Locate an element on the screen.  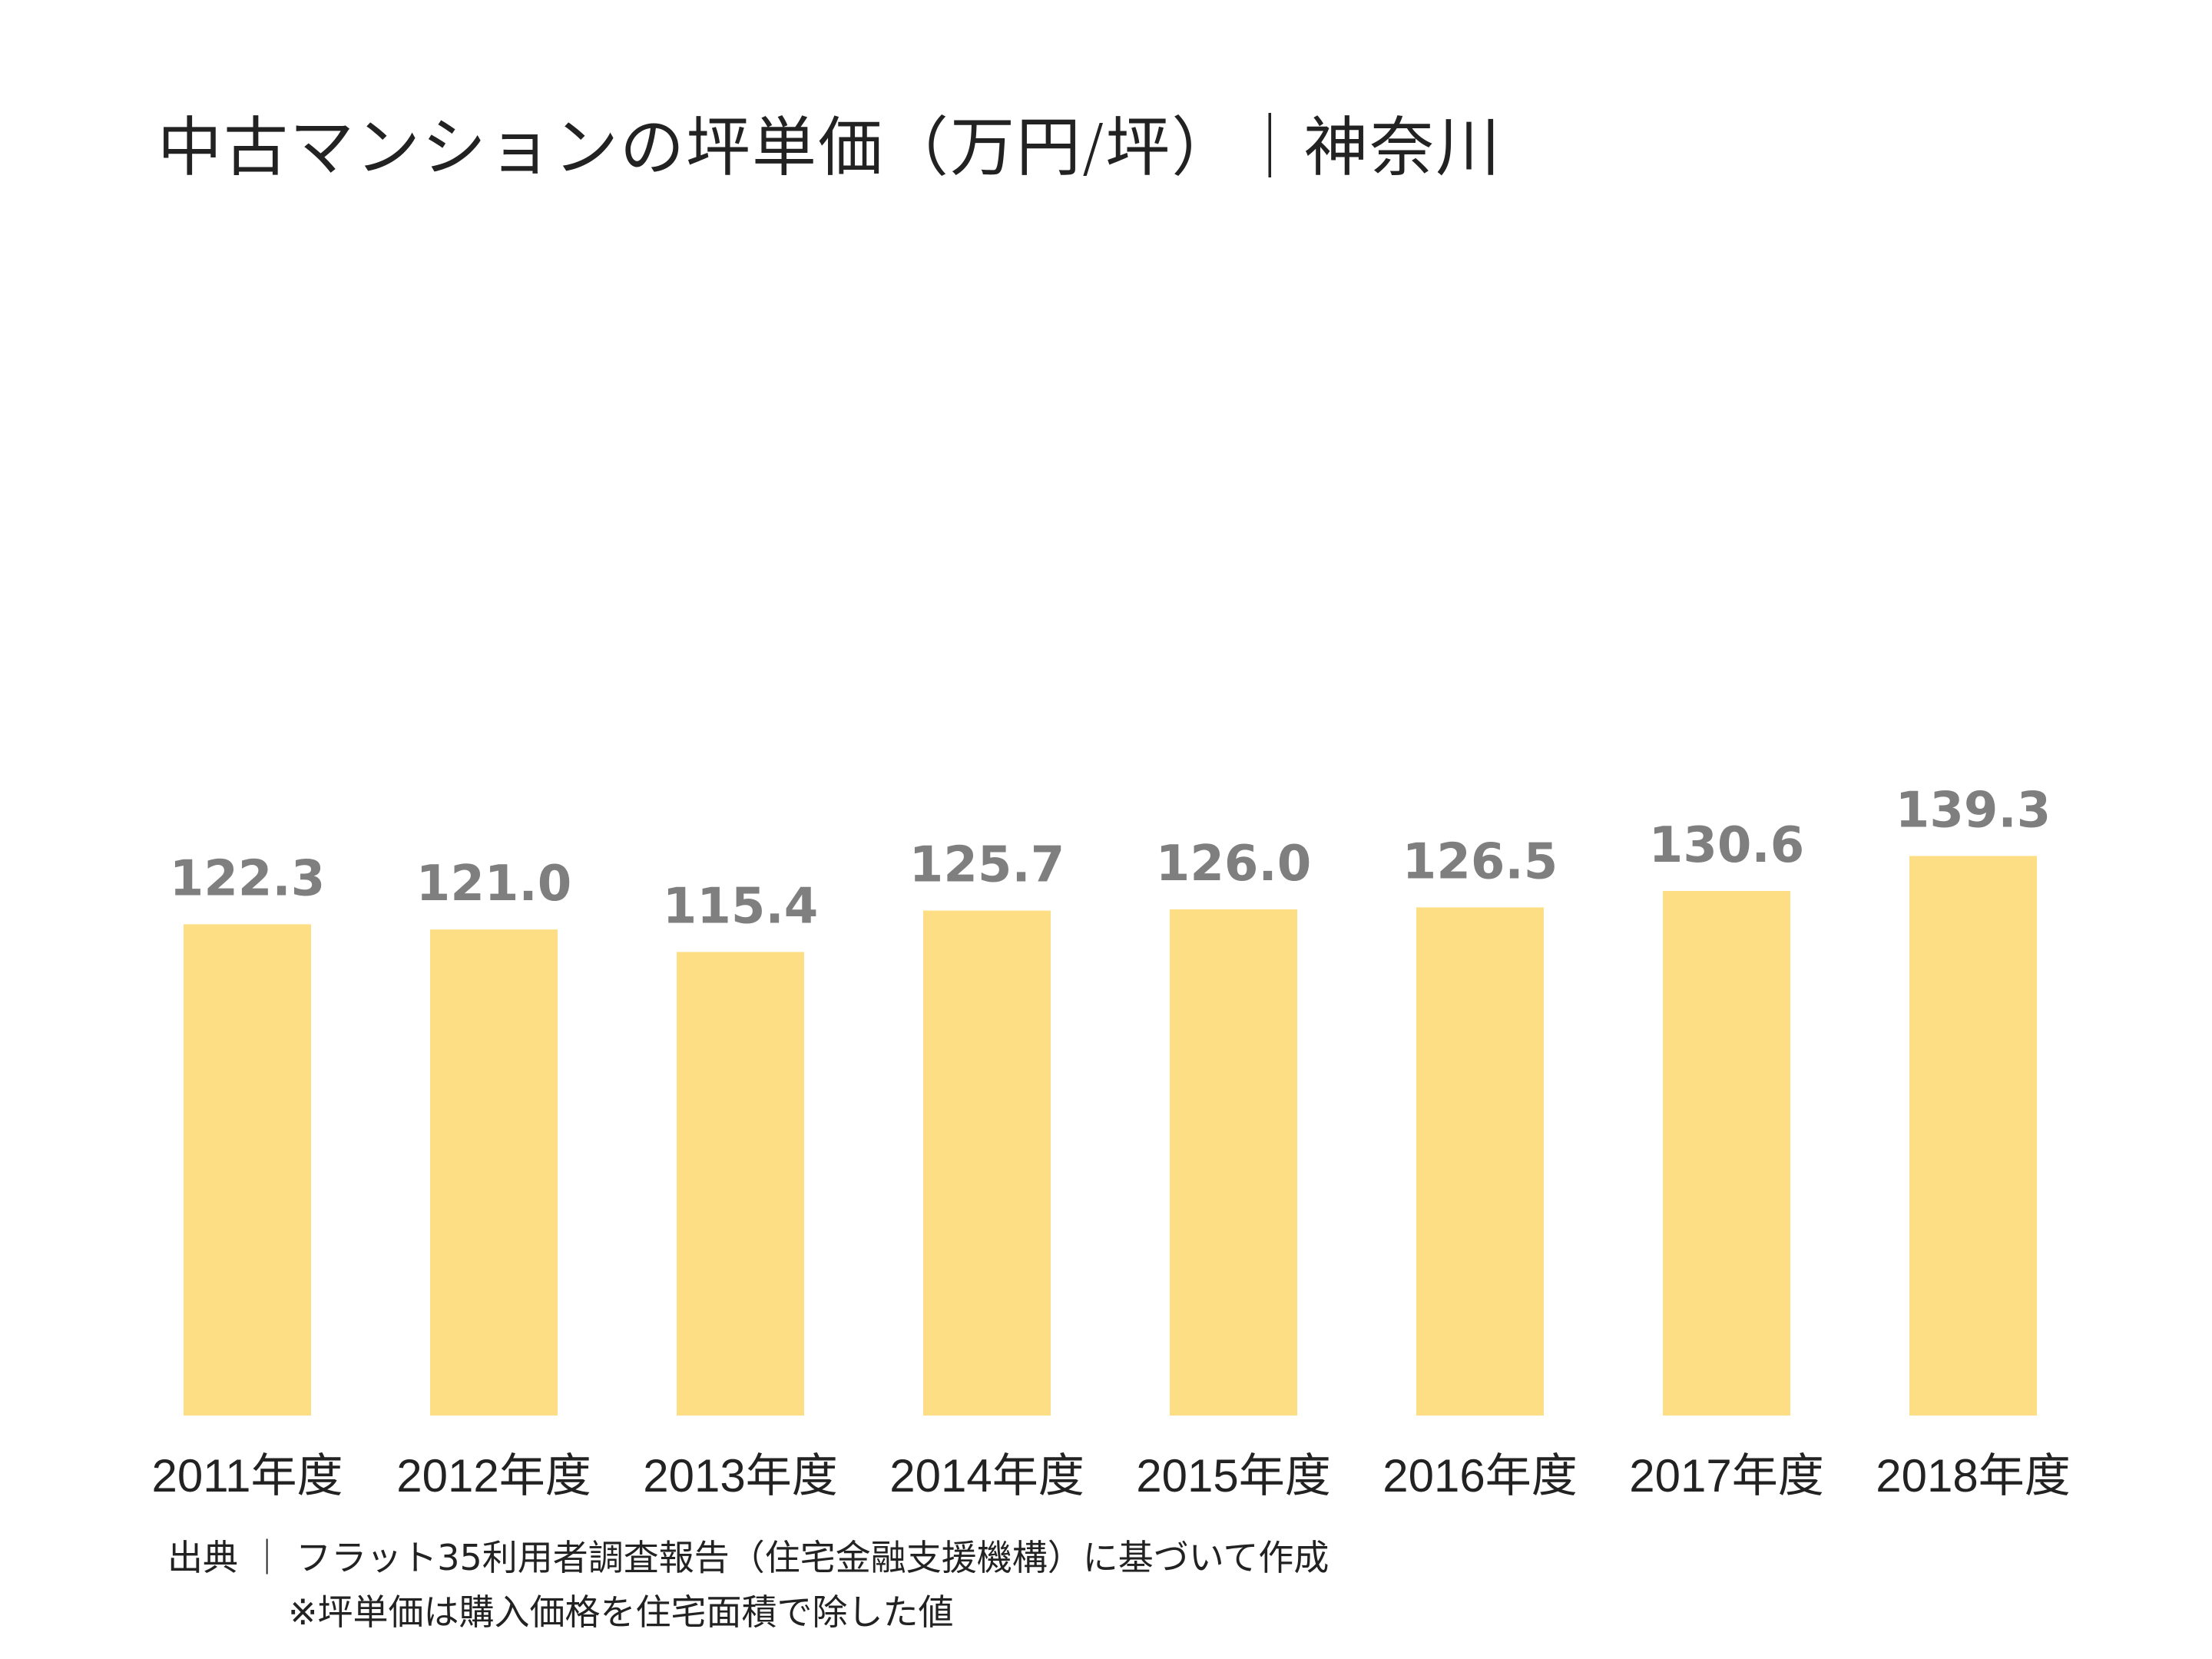
bar-2016年度 is located at coordinates (1480, 1161).